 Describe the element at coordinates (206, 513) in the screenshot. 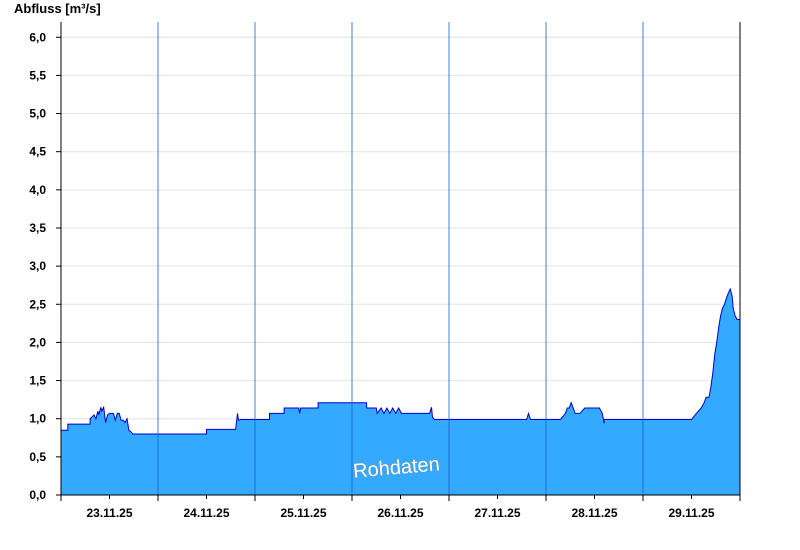

I see `x-tick-label-1: 24.11.25` at that location.